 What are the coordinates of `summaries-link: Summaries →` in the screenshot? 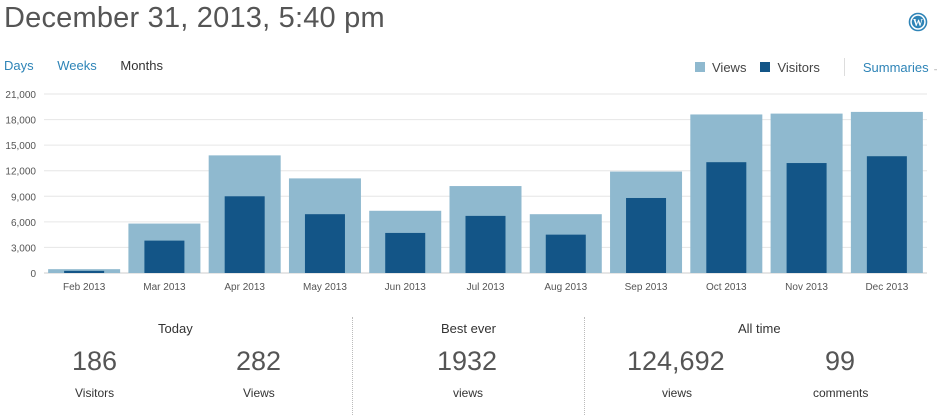 It's located at (900, 67).